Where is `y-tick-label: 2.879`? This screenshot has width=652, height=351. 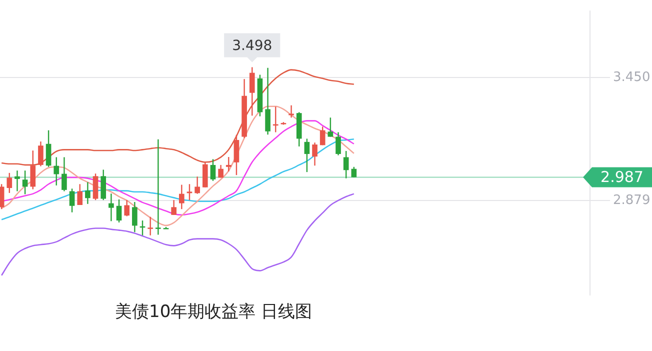
y-tick-label: 2.879 is located at coordinates (631, 200).